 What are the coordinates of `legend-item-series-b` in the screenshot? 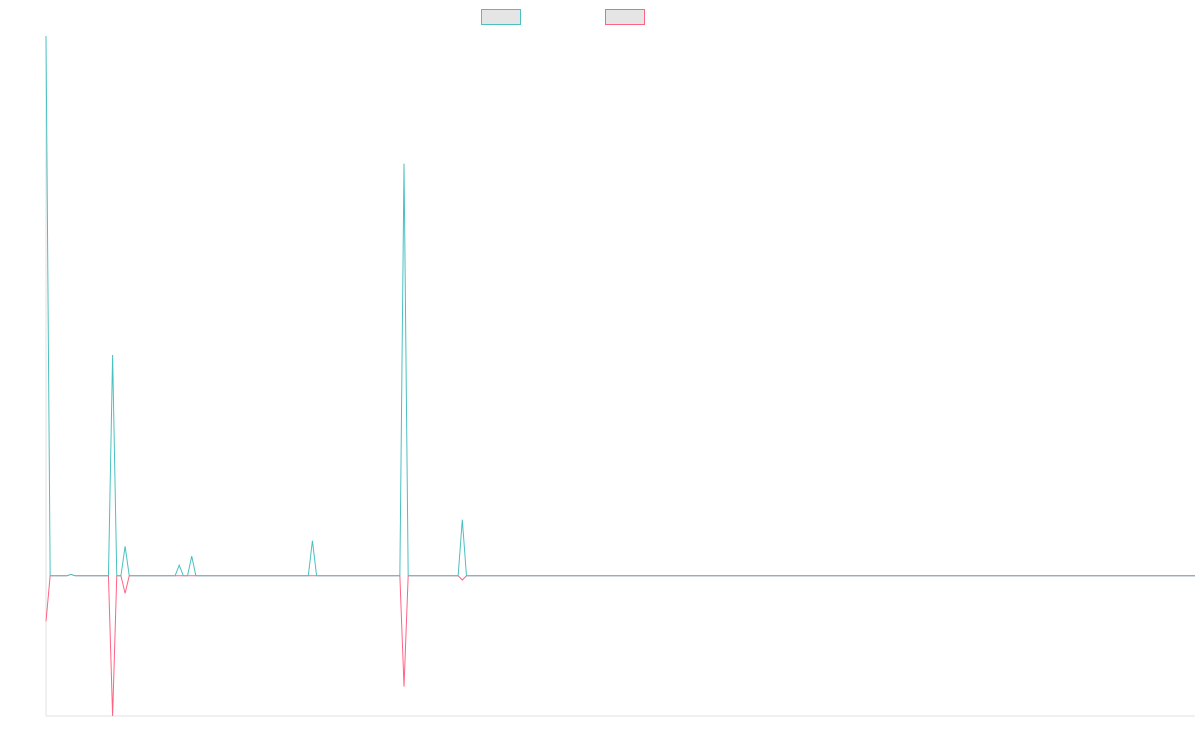 It's located at (629, 17).